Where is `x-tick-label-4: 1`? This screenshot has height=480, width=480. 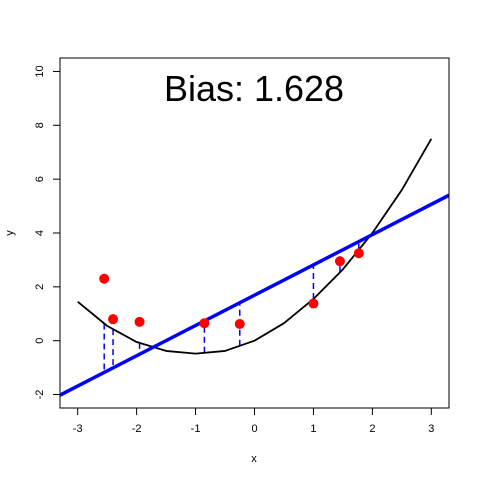
x-tick-label-4: 1 is located at coordinates (313, 429).